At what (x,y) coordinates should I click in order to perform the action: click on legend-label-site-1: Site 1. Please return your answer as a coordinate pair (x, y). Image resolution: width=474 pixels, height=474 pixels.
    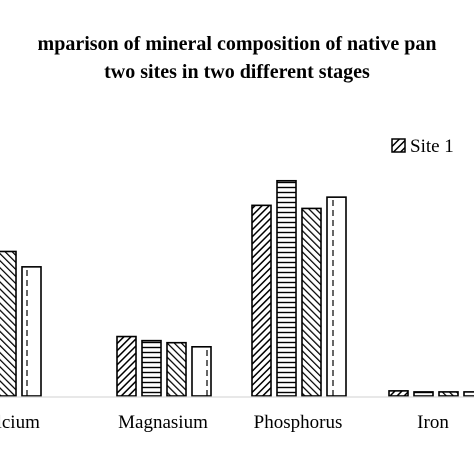
    Looking at the image, I should click on (432, 146).